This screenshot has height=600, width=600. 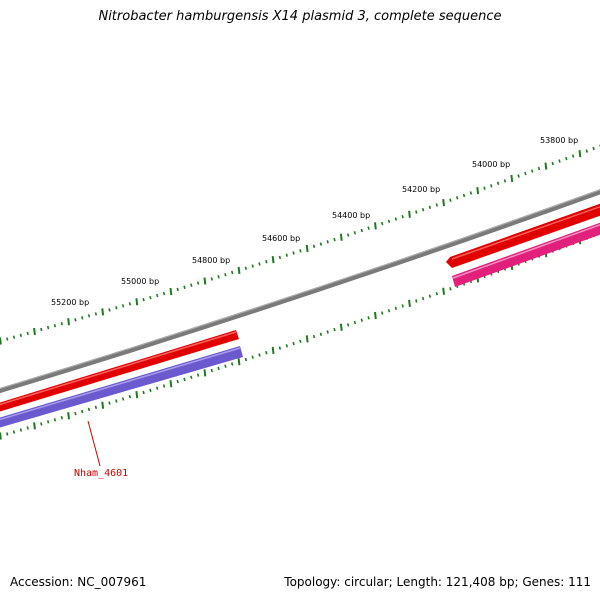 I want to click on scale-label-55000: 55000 bp, so click(x=140, y=281).